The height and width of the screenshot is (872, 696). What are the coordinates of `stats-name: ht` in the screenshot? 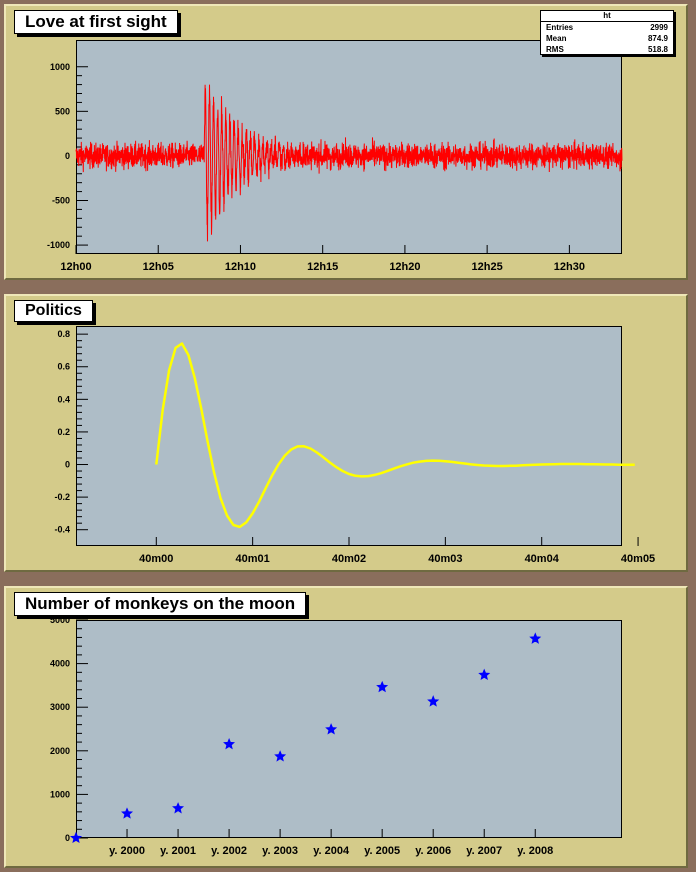 It's located at (607, 16).